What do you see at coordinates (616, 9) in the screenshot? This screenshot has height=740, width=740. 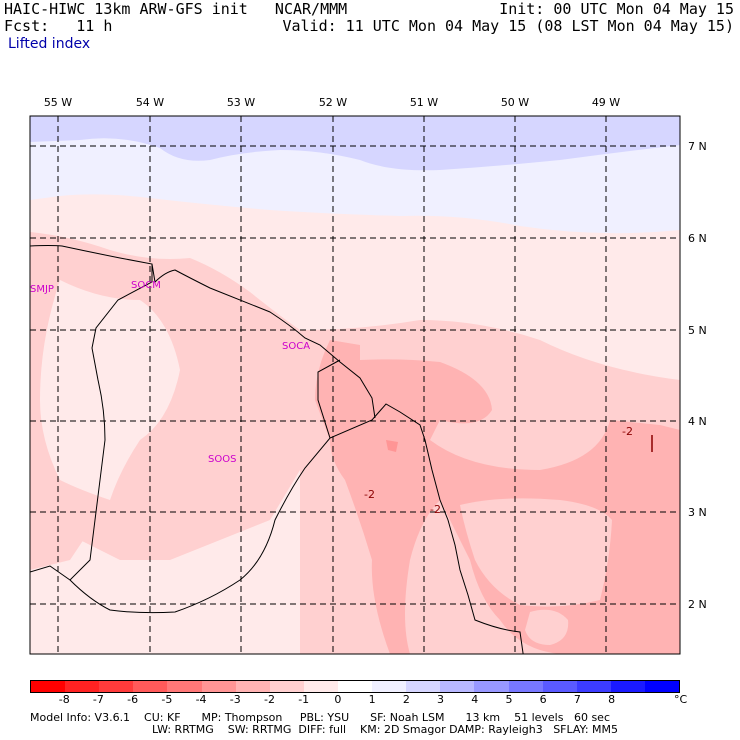 I see `init-time: Init: 00 UTC Mon 04 May 15` at bounding box center [616, 9].